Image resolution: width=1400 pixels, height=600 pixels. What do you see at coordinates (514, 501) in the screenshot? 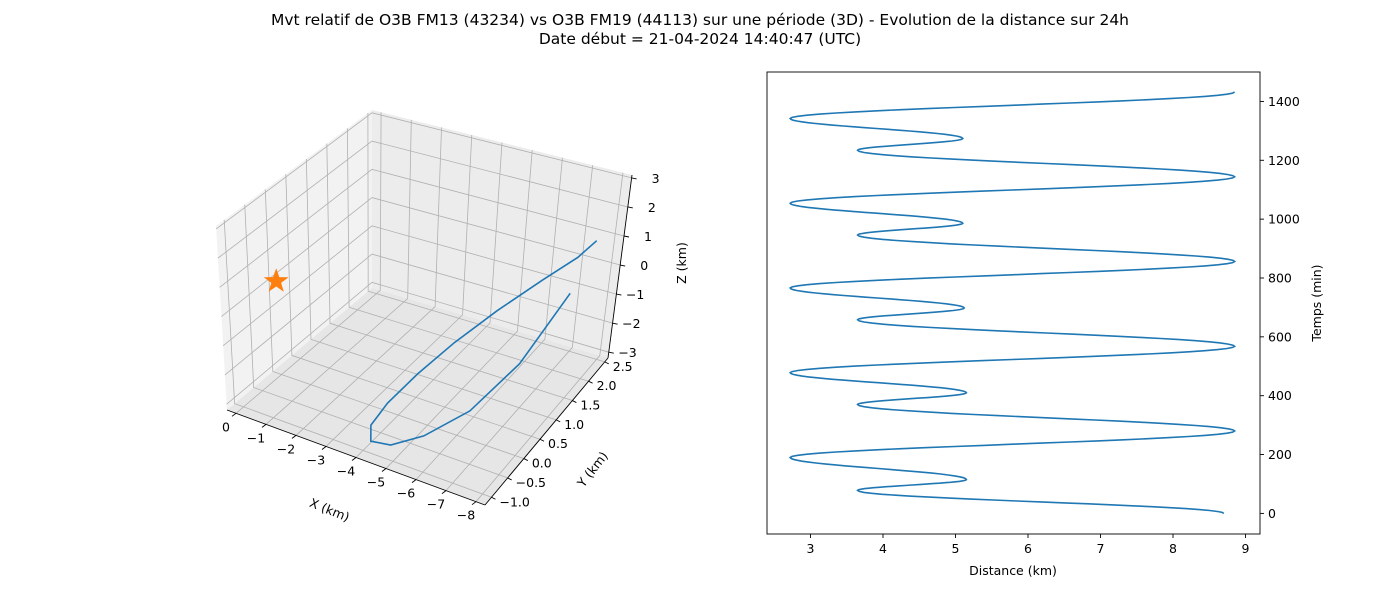
I see `y-tick-label: −1.0` at bounding box center [514, 501].